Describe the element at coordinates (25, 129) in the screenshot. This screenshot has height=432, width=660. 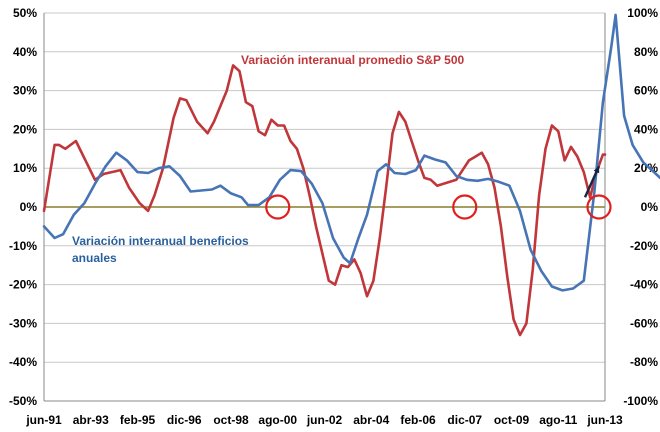
I see `left-tick-label: 20%` at that location.